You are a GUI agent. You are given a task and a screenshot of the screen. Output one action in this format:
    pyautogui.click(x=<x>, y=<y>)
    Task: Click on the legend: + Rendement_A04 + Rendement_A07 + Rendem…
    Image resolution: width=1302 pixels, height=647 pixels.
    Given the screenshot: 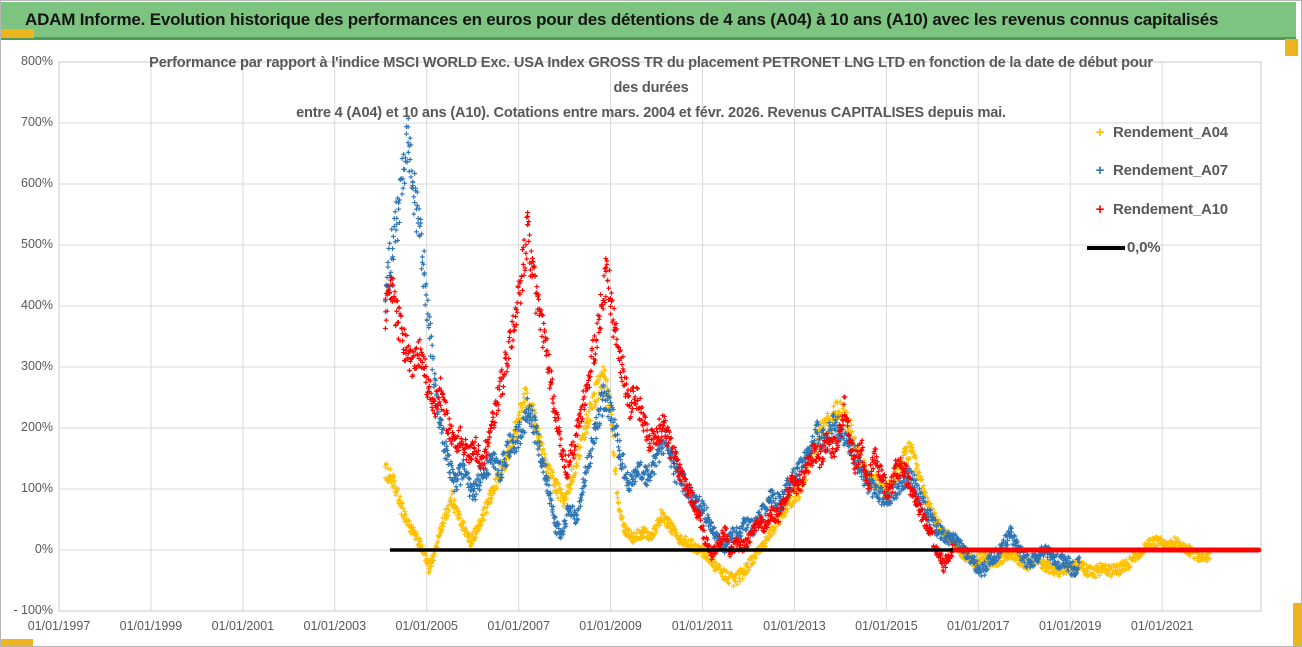 What is the action you would take?
    pyautogui.click(x=1187, y=190)
    